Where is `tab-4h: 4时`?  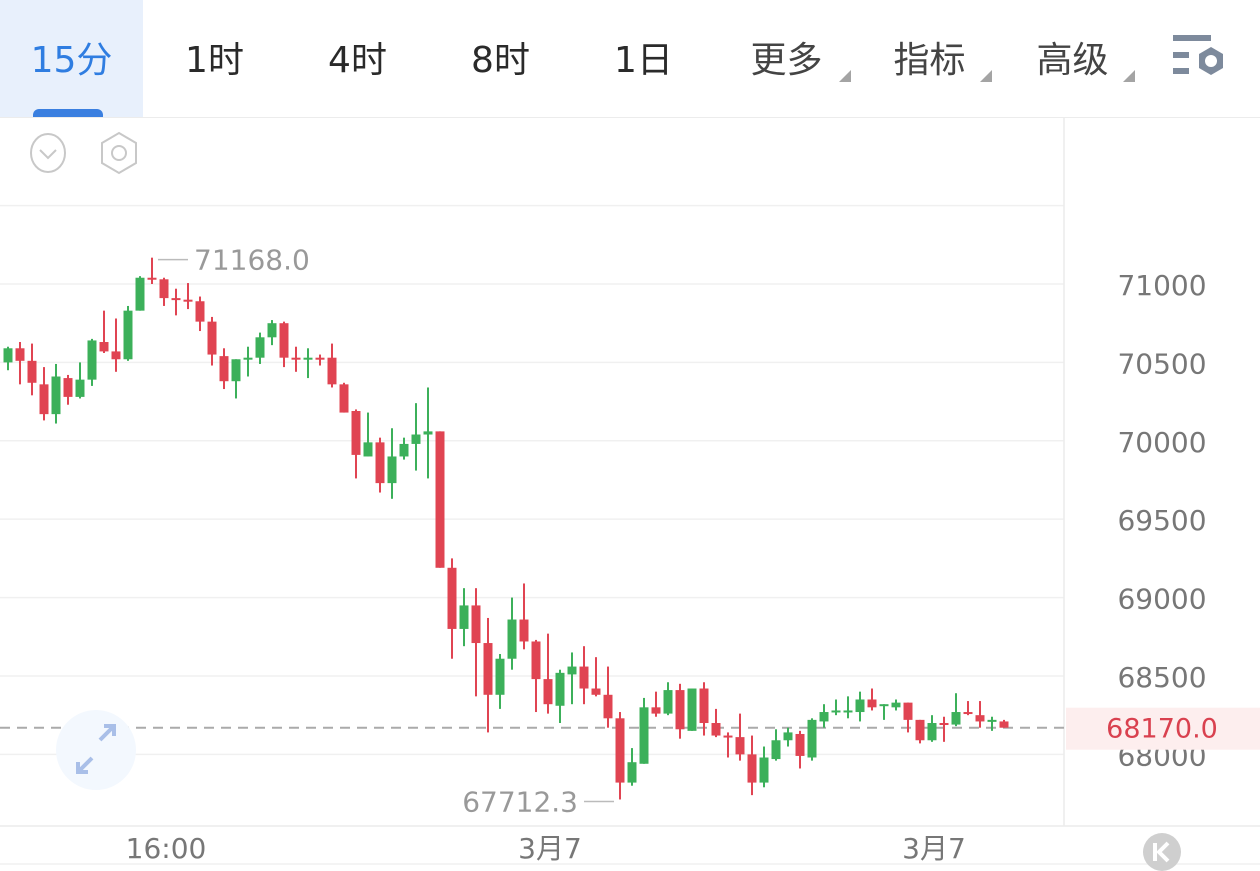
tab-4h: 4时 is located at coordinates (357, 58).